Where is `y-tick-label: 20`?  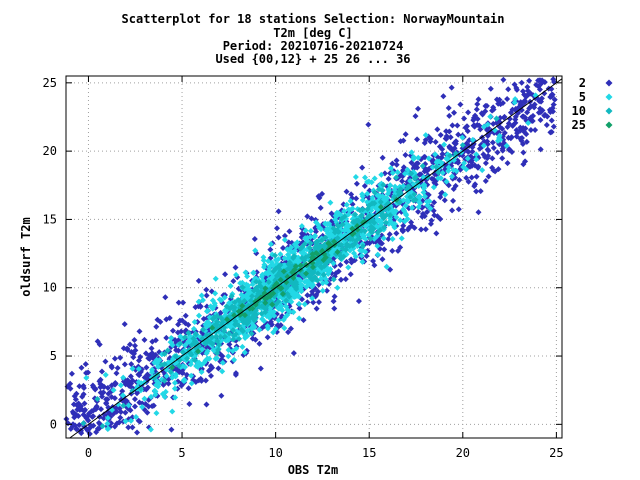
y-tick-label: 20 is located at coordinates (50, 151).